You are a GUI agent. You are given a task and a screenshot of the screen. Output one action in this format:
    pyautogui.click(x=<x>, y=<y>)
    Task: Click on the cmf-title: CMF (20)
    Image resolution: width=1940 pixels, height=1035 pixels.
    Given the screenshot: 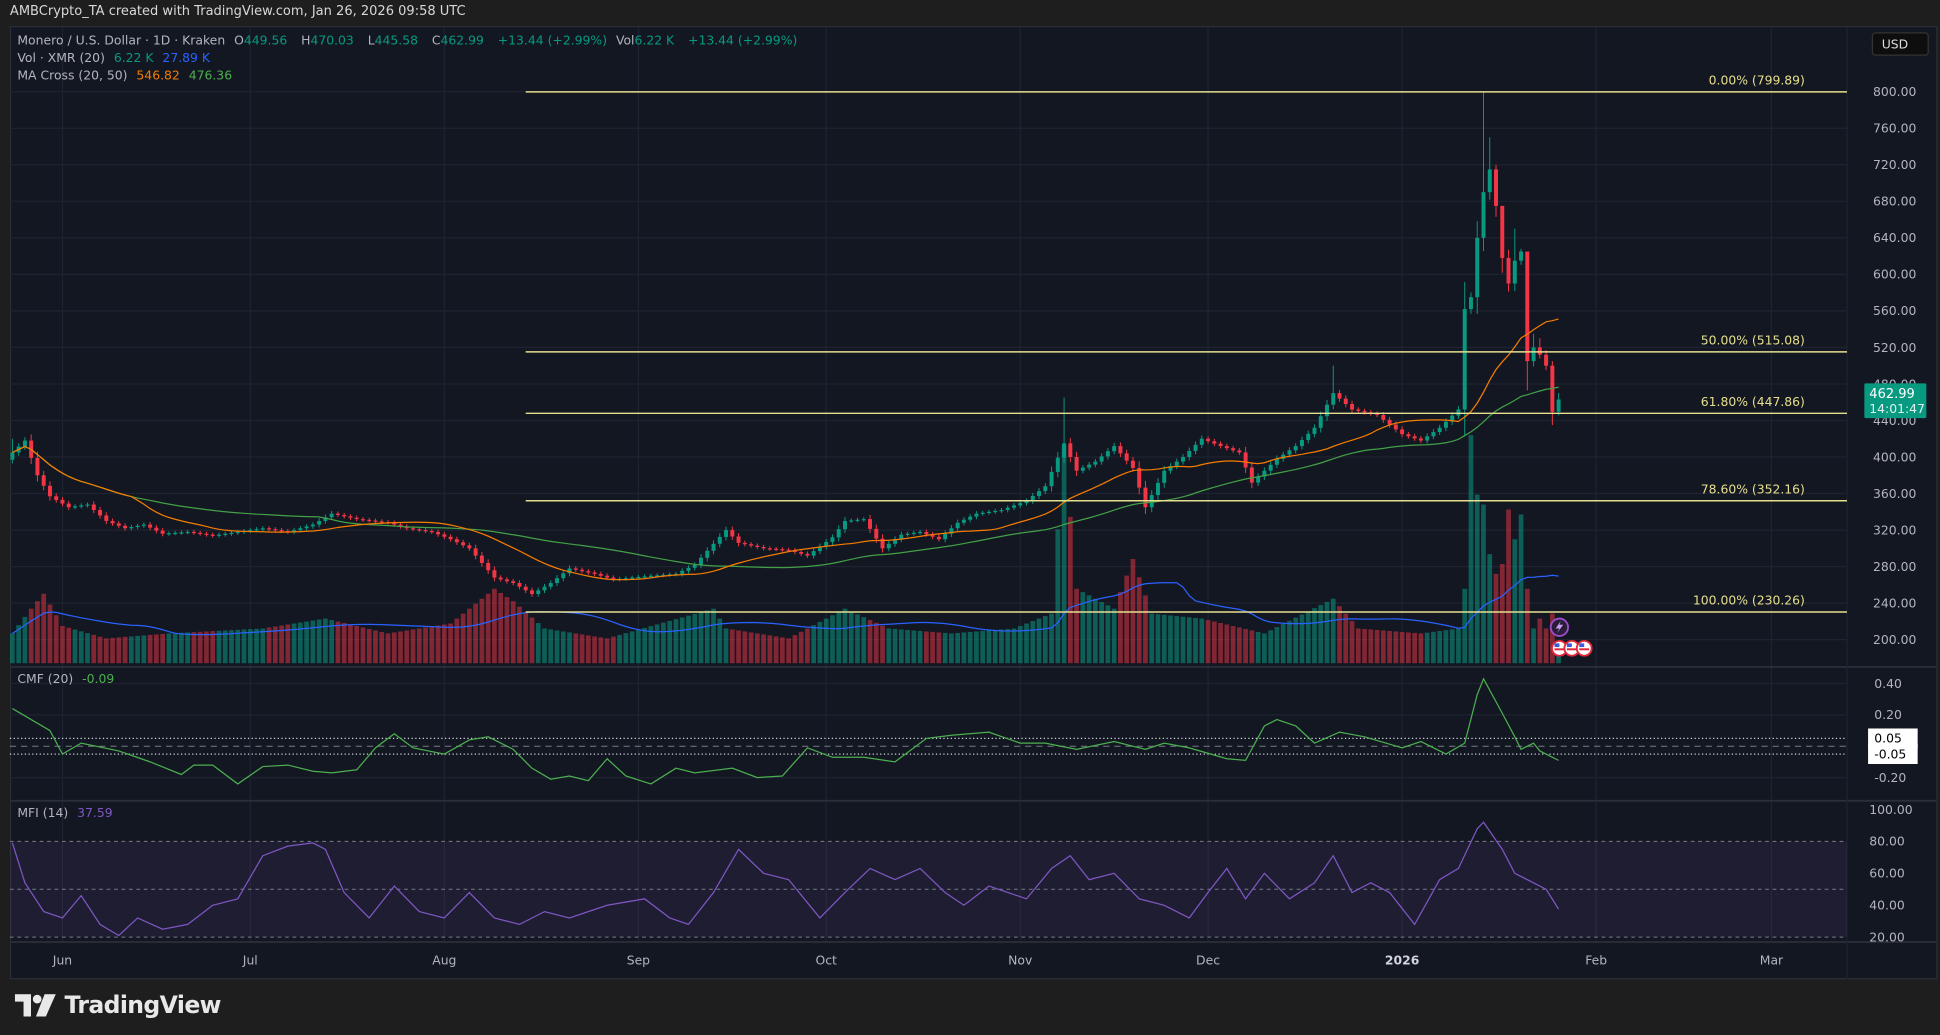 What is the action you would take?
    pyautogui.click(x=45, y=680)
    